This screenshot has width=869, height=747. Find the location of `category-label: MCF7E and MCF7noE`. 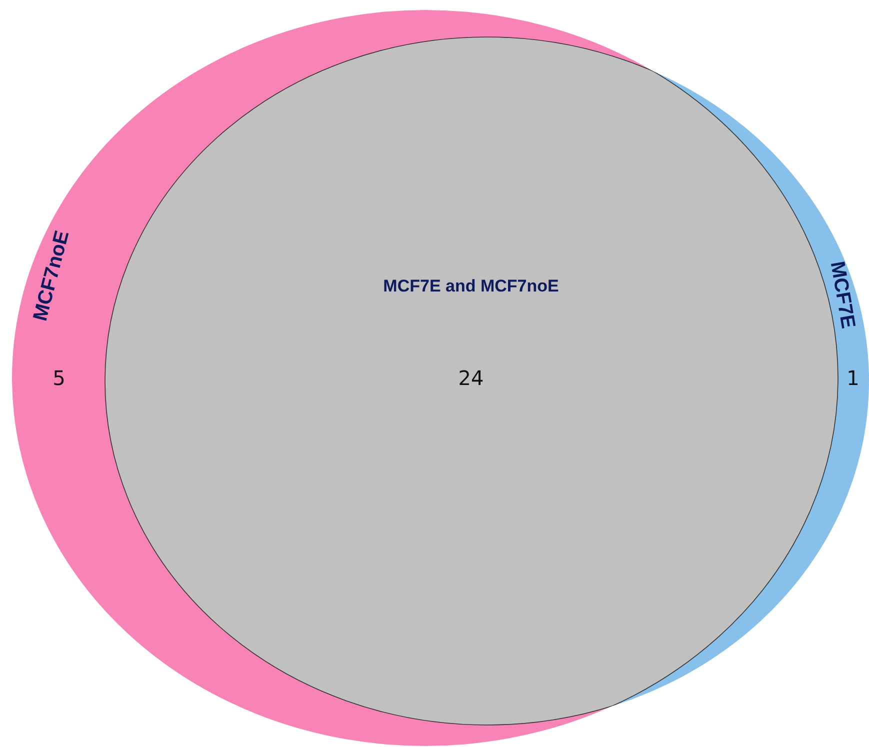

category-label: MCF7E and MCF7noE is located at coordinates (471, 286).